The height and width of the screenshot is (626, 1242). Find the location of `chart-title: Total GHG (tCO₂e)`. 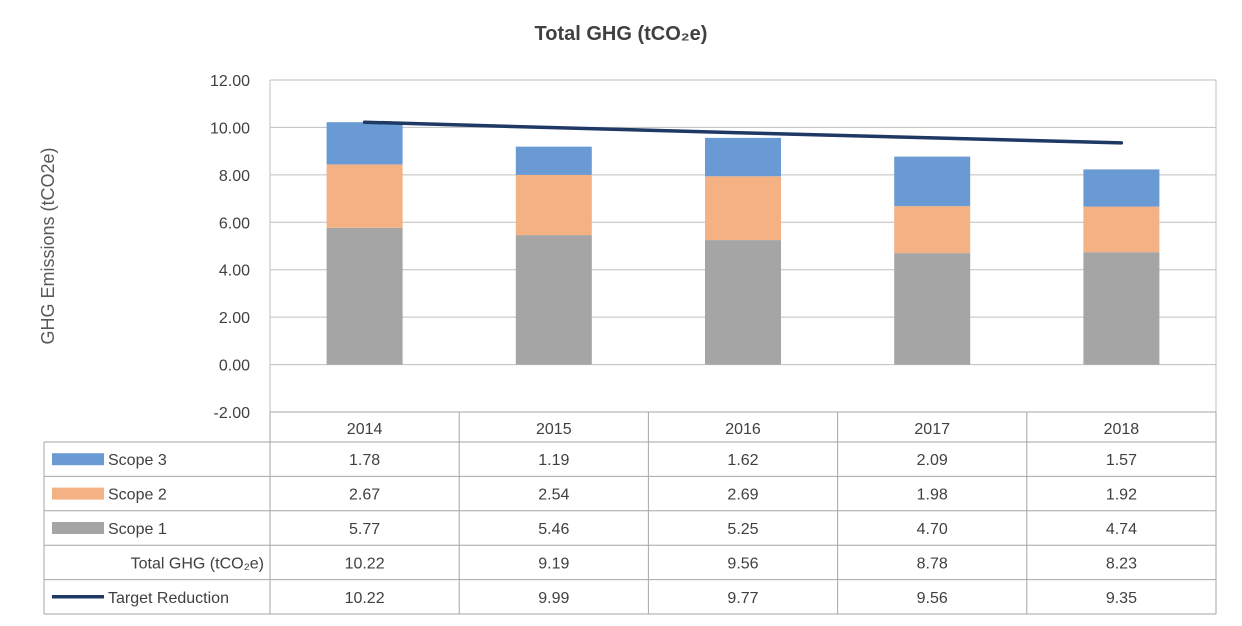

chart-title: Total GHG (tCO₂e) is located at coordinates (621, 34).